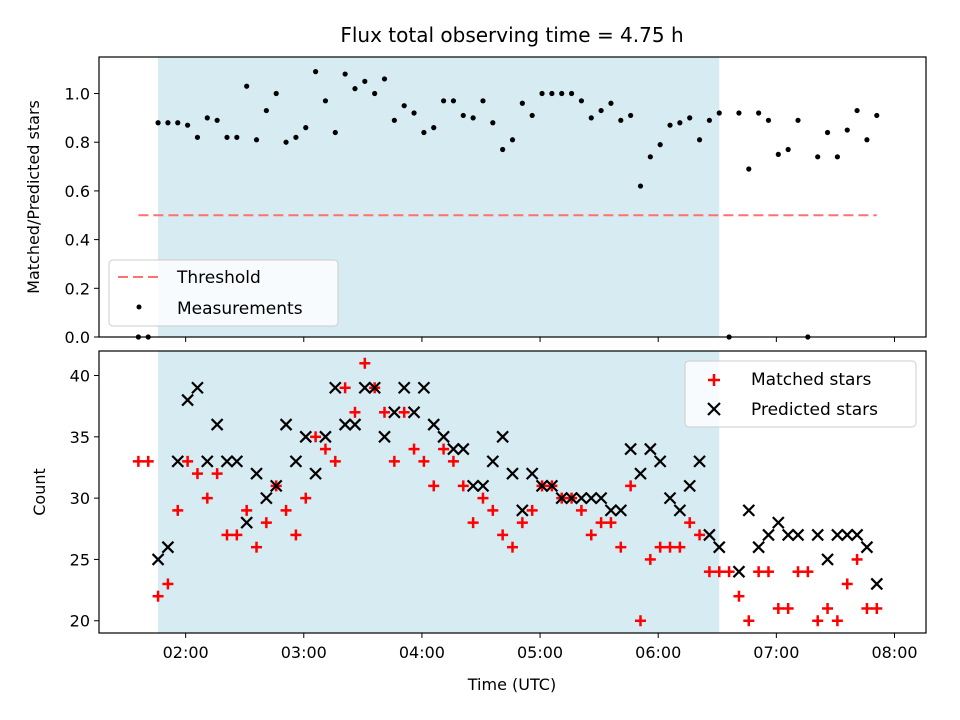 The image size is (960, 720). I want to click on y-tick-label: 0.6, so click(77, 191).